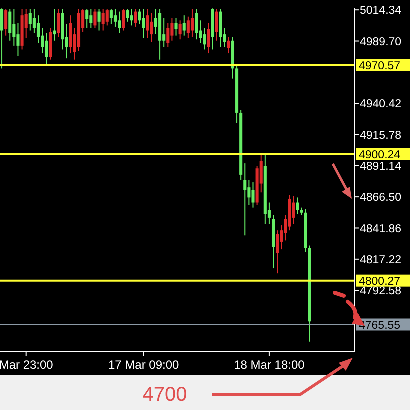  Describe the element at coordinates (270, 365) in the screenshot. I see `x-tick-label: 18 Mar 18:00` at that location.